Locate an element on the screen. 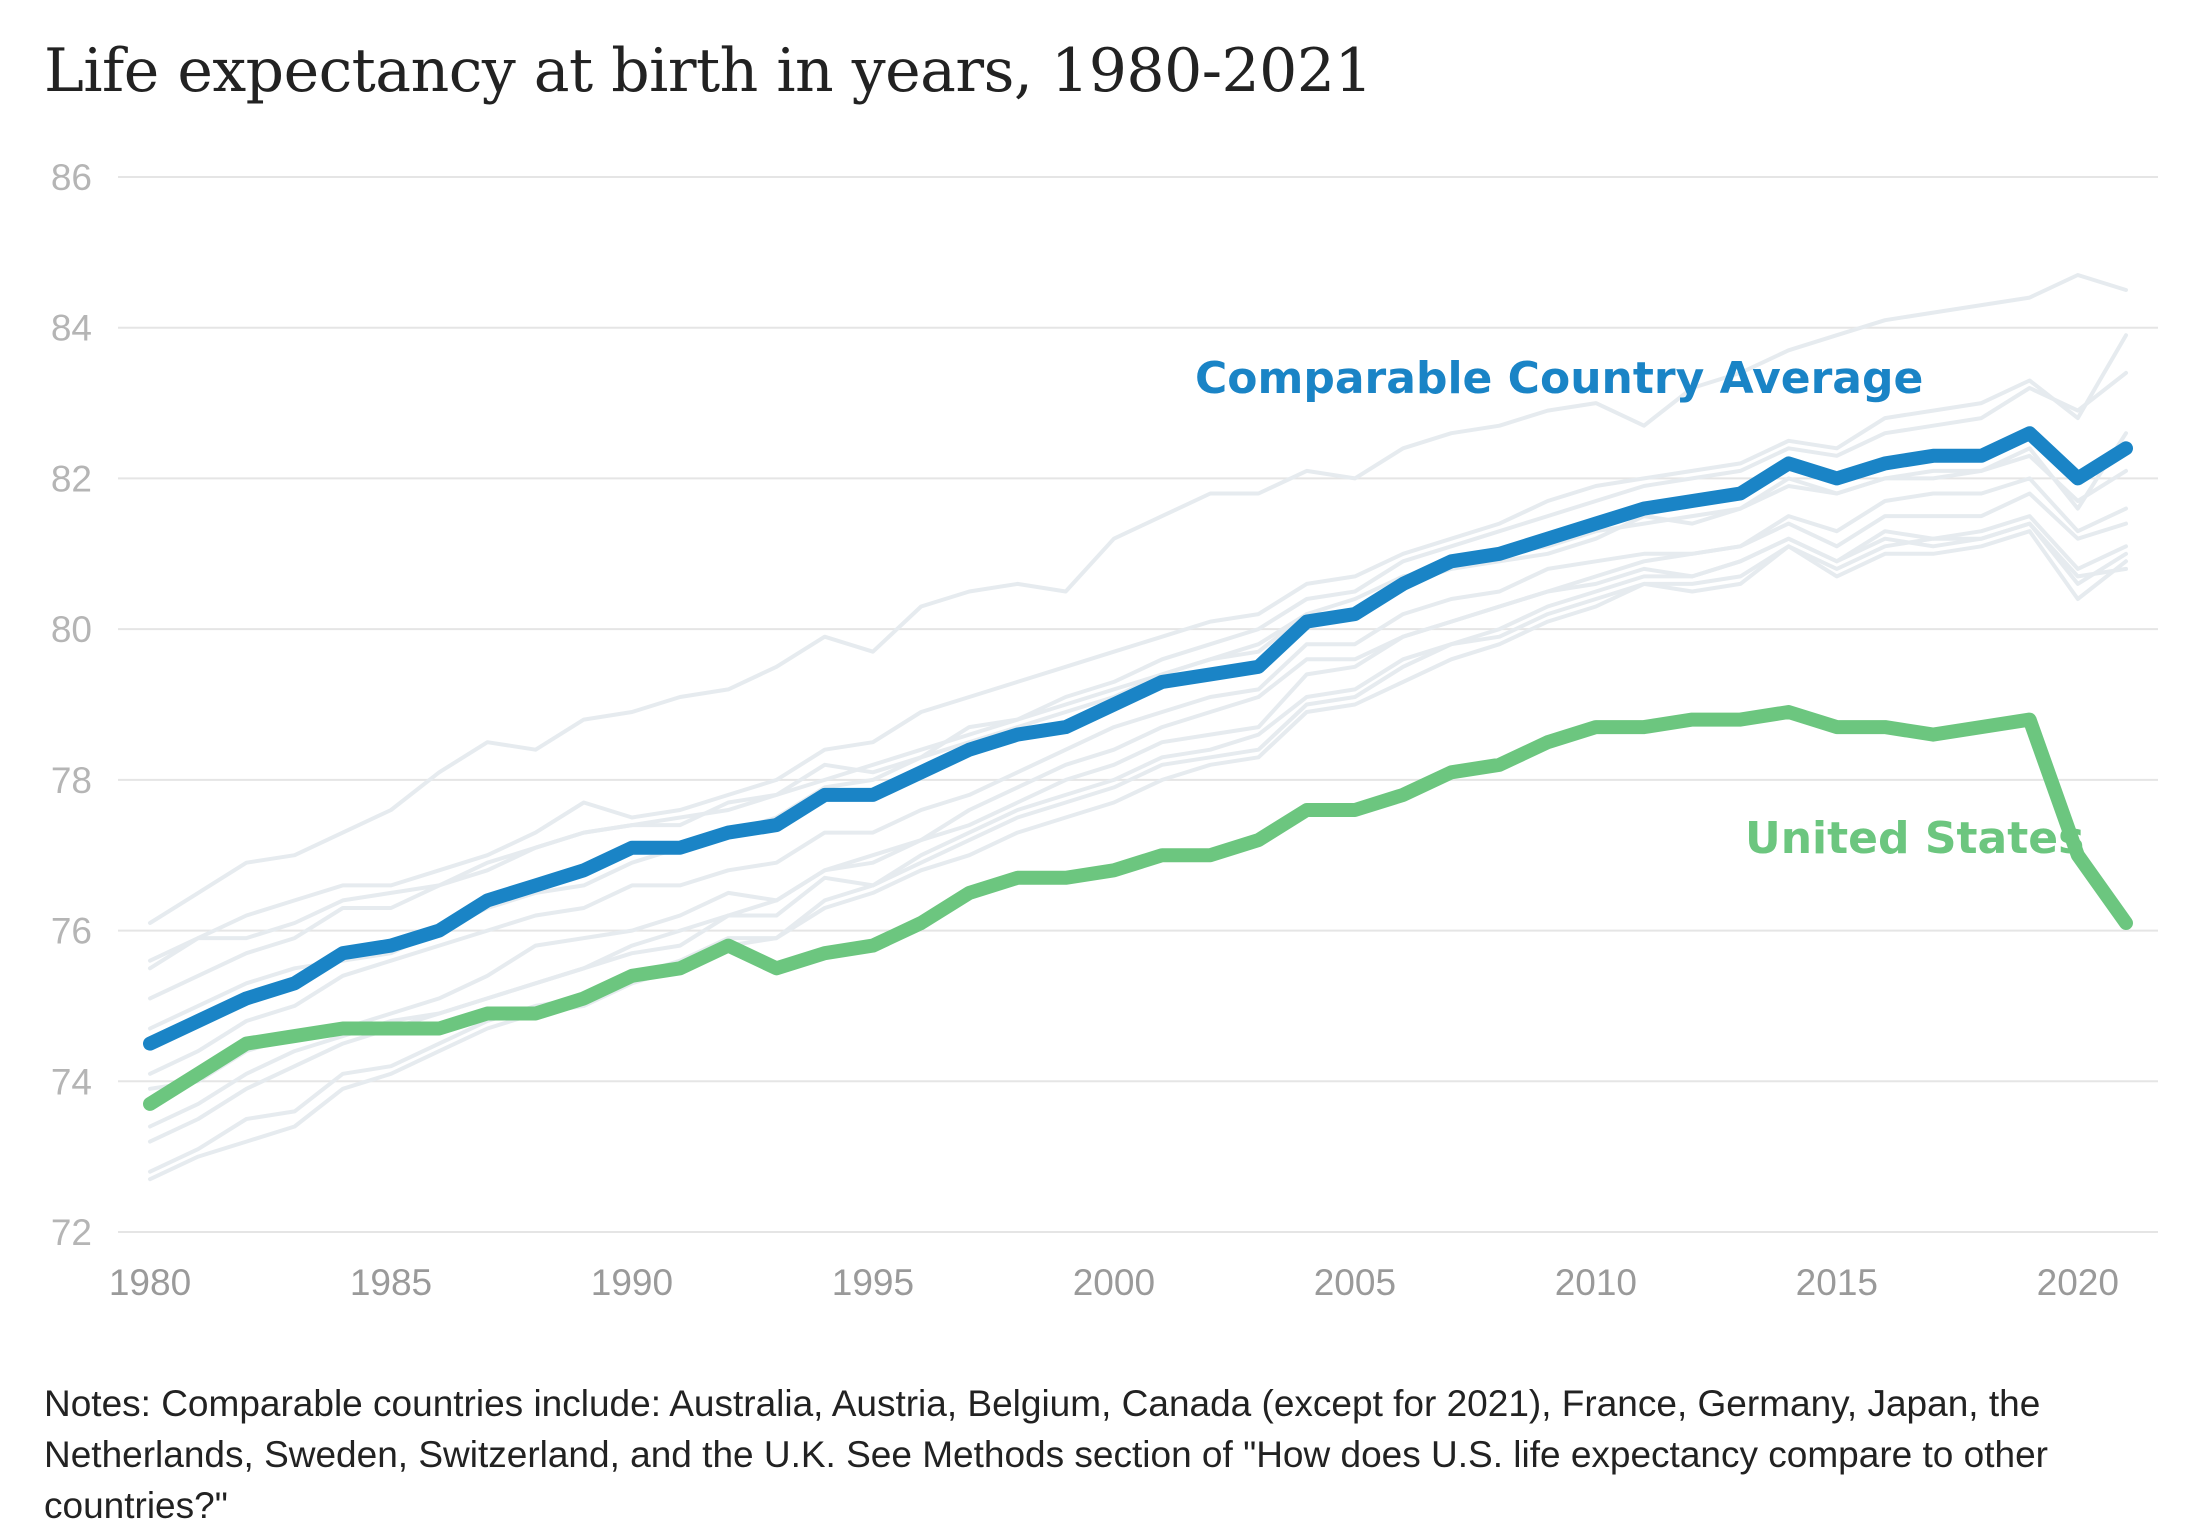 This screenshot has width=2196, height=1531. x-tick-label: 2000 is located at coordinates (1114, 1282).